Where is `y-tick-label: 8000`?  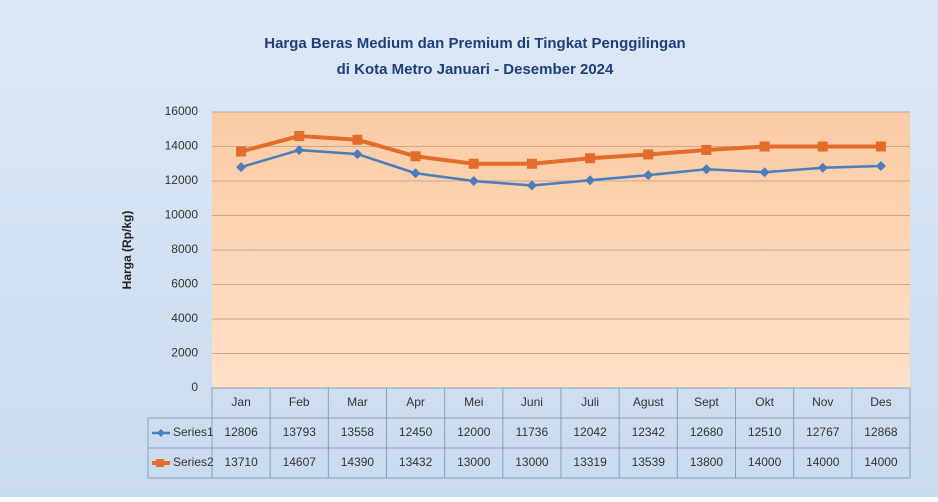 y-tick-label: 8000 is located at coordinates (184, 249).